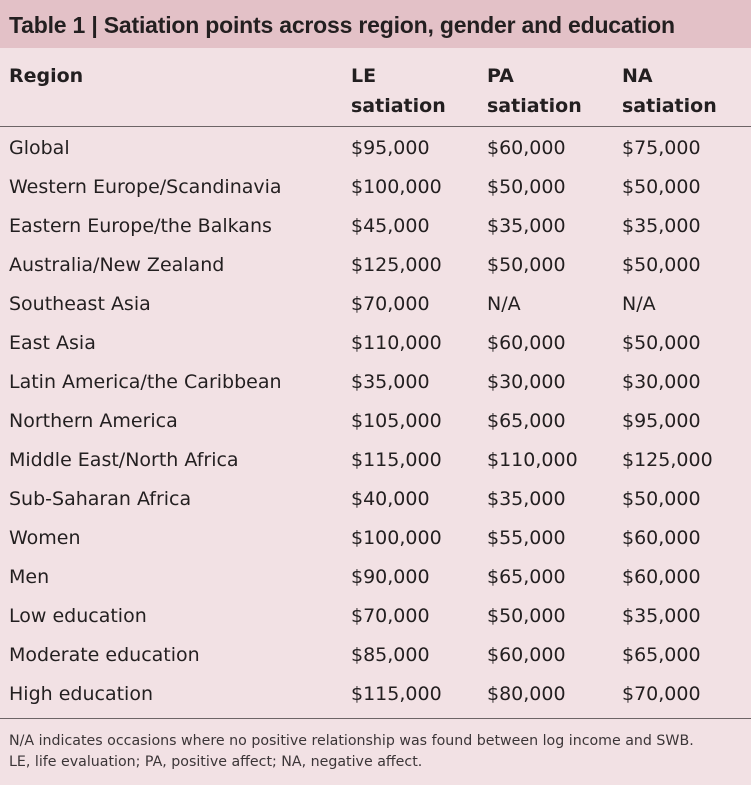 This screenshot has width=751, height=785. Describe the element at coordinates (78, 616) in the screenshot. I see `cell-region: Low education` at that location.